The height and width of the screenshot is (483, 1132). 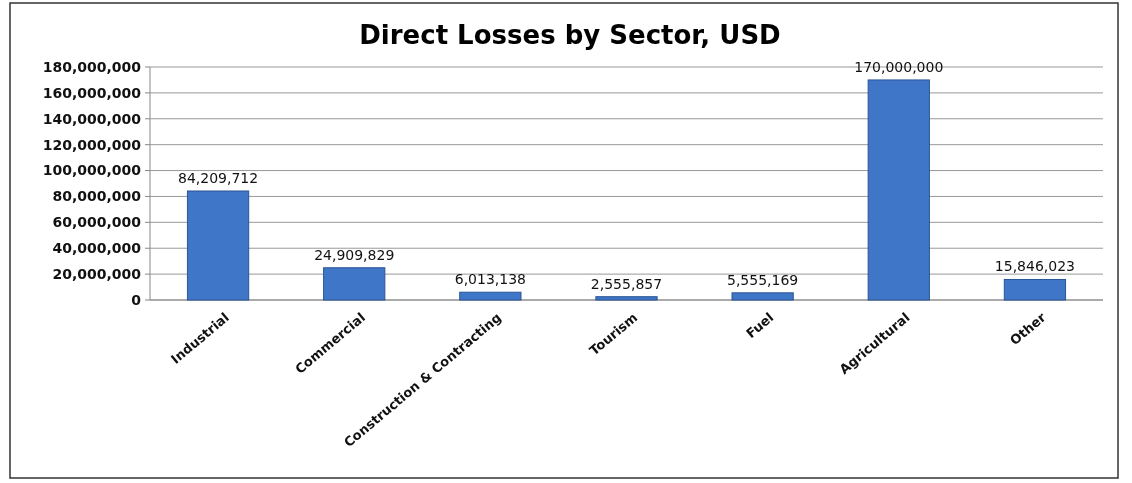 What do you see at coordinates (218, 178) in the screenshot?
I see `data-label: 84,209,712` at bounding box center [218, 178].